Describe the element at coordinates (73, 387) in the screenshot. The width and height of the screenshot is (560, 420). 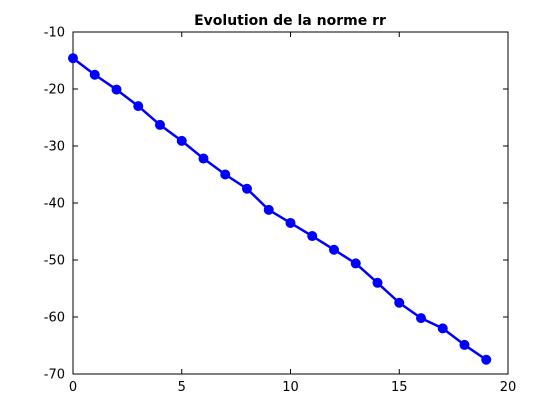
I see `x-tick-label: 0` at that location.